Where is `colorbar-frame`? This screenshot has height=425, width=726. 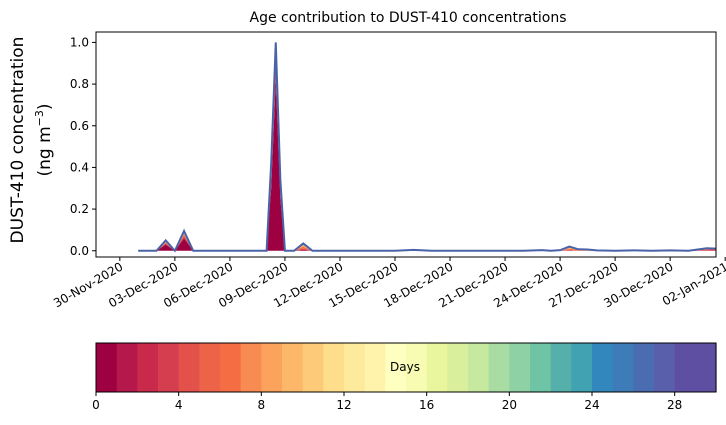 colorbar-frame is located at coordinates (406, 367).